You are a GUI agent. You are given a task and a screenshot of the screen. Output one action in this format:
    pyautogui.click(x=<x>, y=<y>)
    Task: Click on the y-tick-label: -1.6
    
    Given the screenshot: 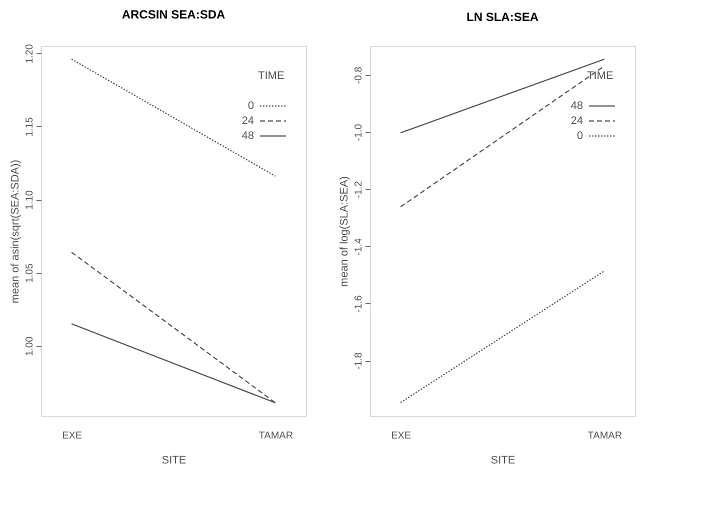 What is the action you would take?
    pyautogui.click(x=359, y=303)
    